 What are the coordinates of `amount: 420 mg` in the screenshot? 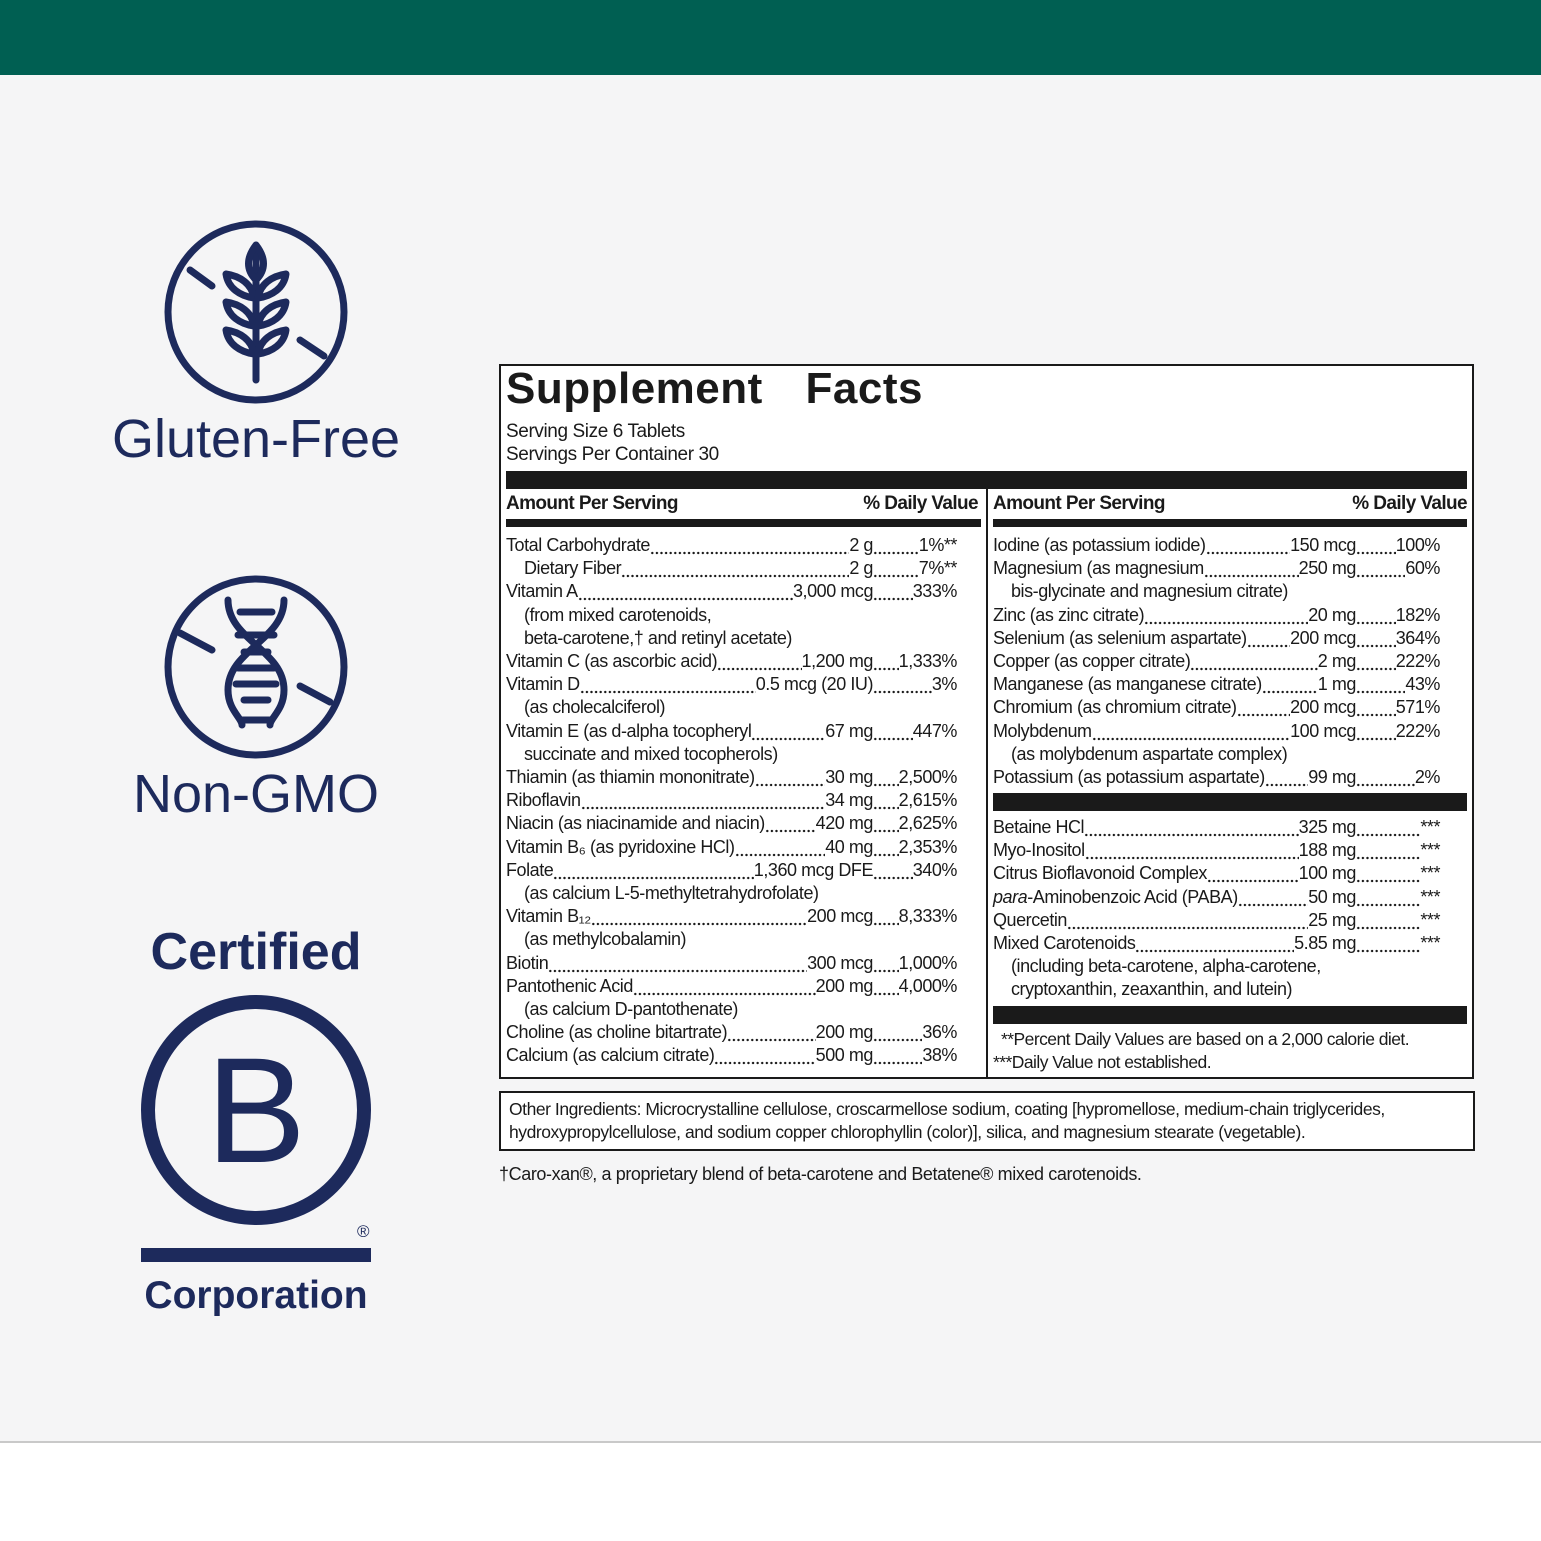 It's located at (844, 823).